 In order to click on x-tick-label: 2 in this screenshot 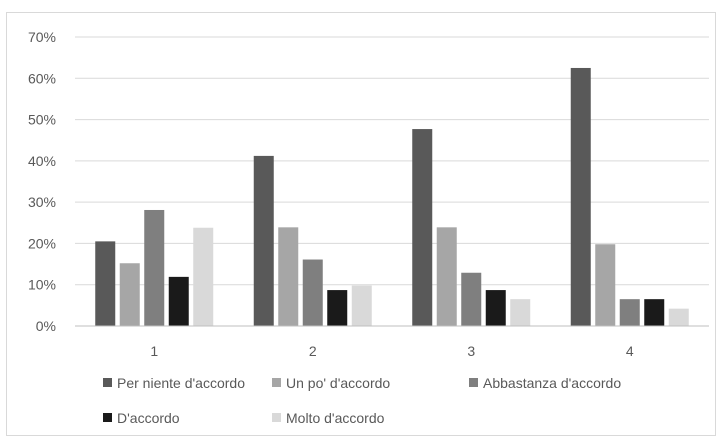, I will do `click(313, 351)`.